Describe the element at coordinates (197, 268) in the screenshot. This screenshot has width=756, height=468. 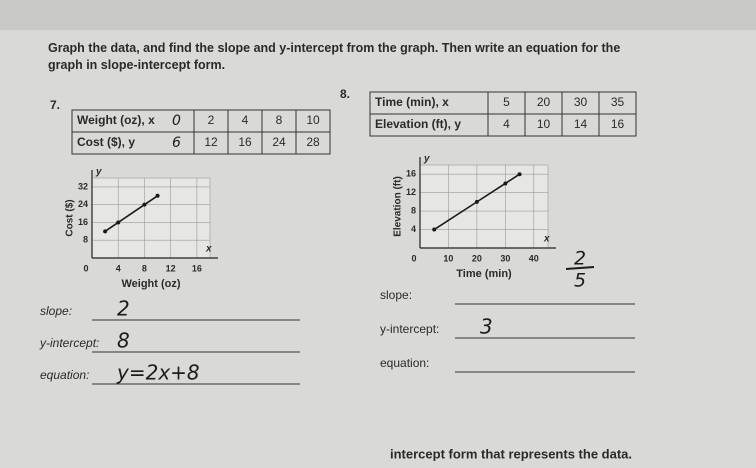
I see `x-tick-label: 16` at that location.